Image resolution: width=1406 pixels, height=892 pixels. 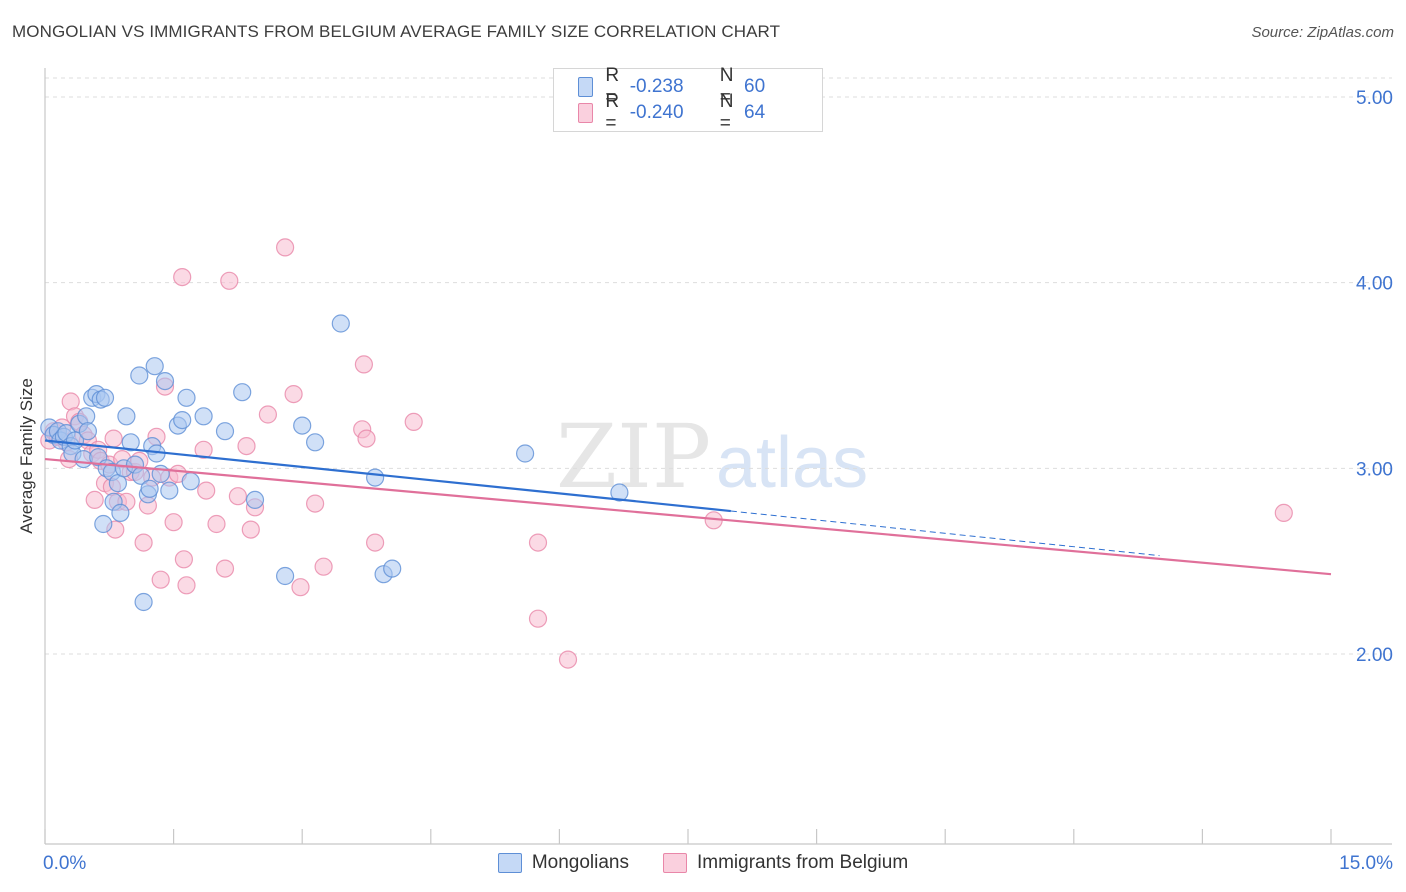 I want to click on legend-r-value-belgium: -0.240, so click(x=656, y=112).